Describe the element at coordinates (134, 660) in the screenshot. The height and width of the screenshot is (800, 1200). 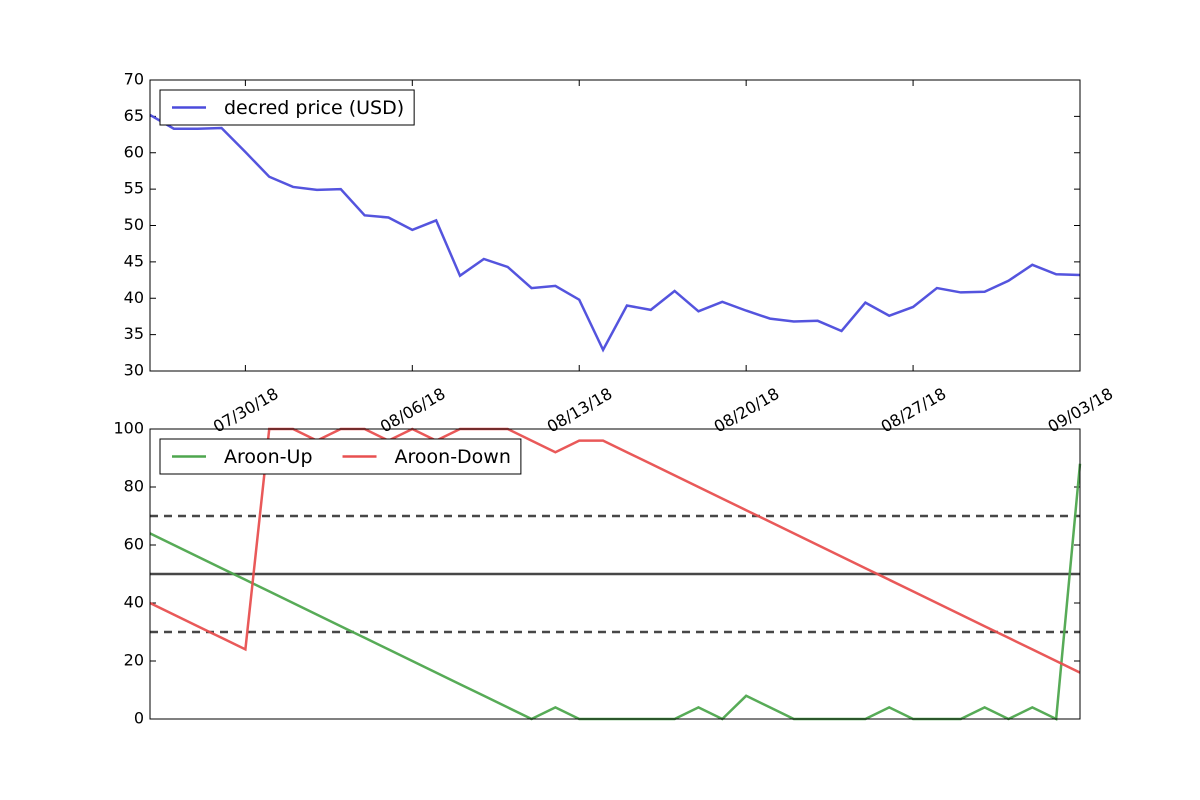
I see `y-tick-label: 20` at that location.